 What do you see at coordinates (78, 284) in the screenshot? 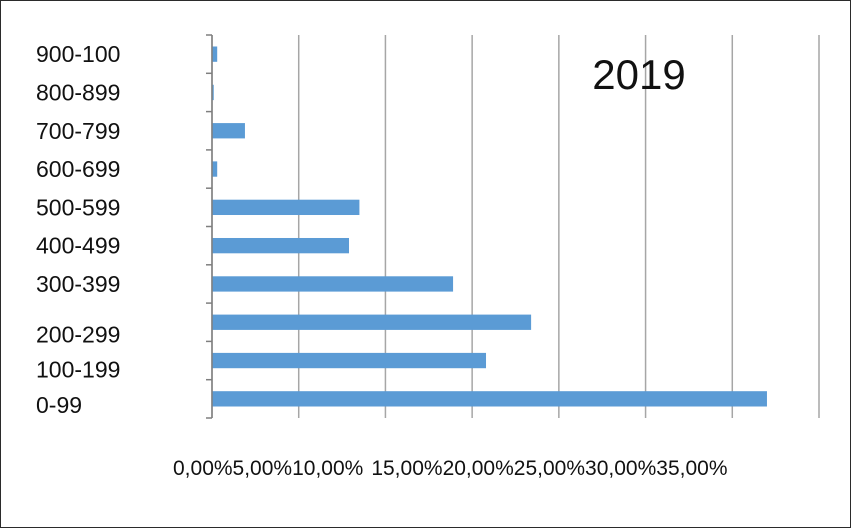
I see `category-label: 300-399` at bounding box center [78, 284].